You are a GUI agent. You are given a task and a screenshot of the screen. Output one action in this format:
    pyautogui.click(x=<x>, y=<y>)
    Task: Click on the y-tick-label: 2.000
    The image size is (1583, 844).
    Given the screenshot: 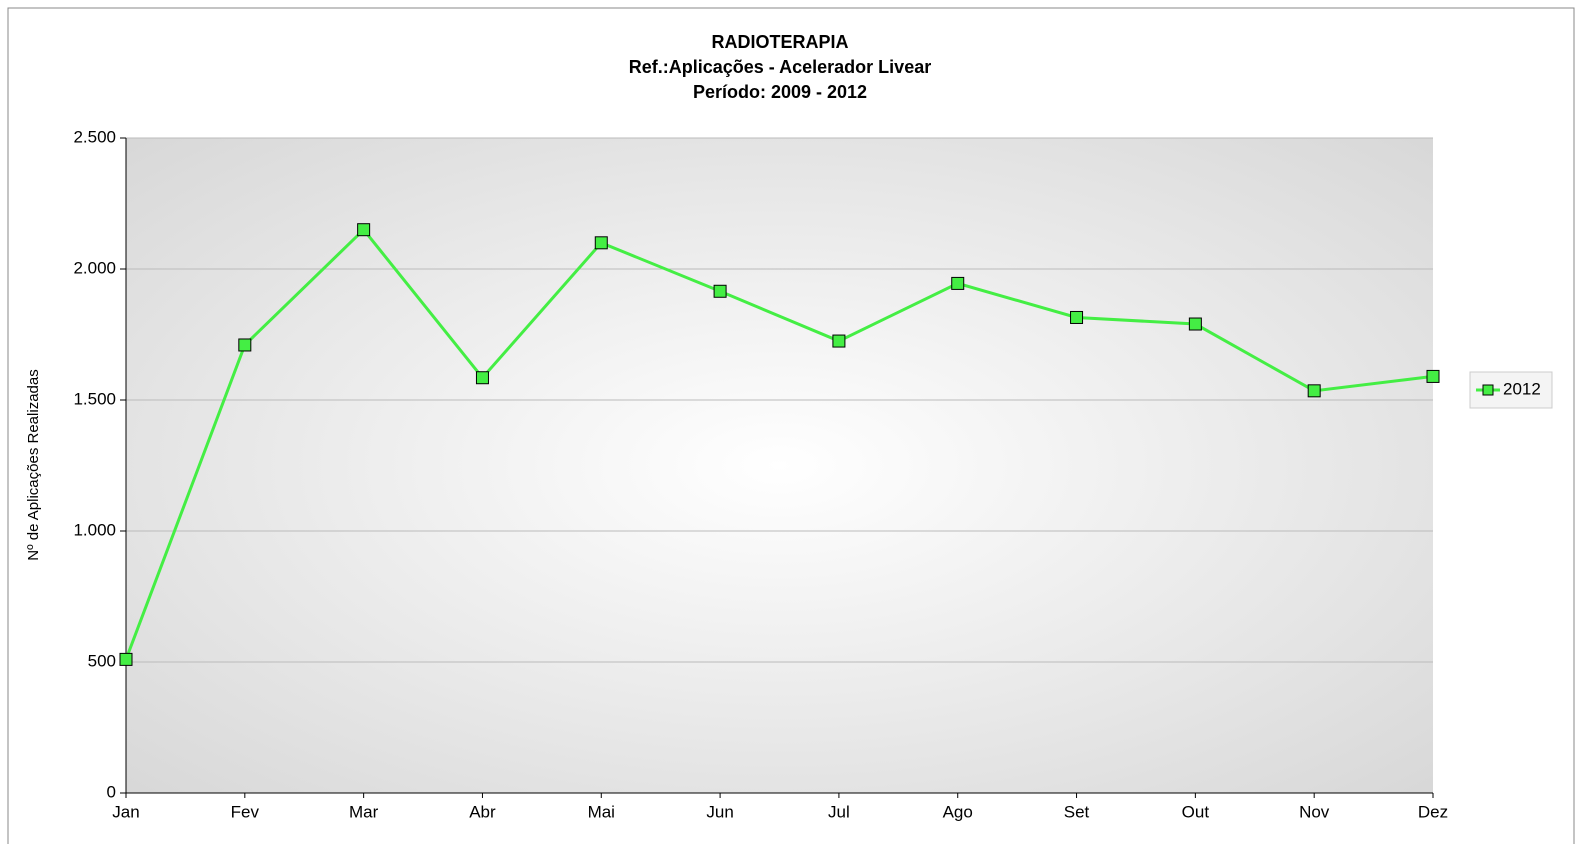 What is the action you would take?
    pyautogui.click(x=94, y=267)
    